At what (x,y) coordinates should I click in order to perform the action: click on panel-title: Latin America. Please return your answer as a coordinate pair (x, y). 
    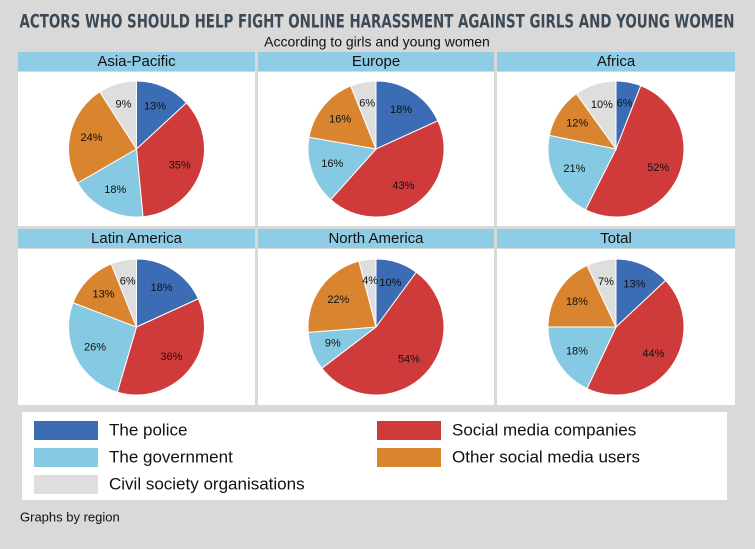
    Looking at the image, I should click on (137, 238).